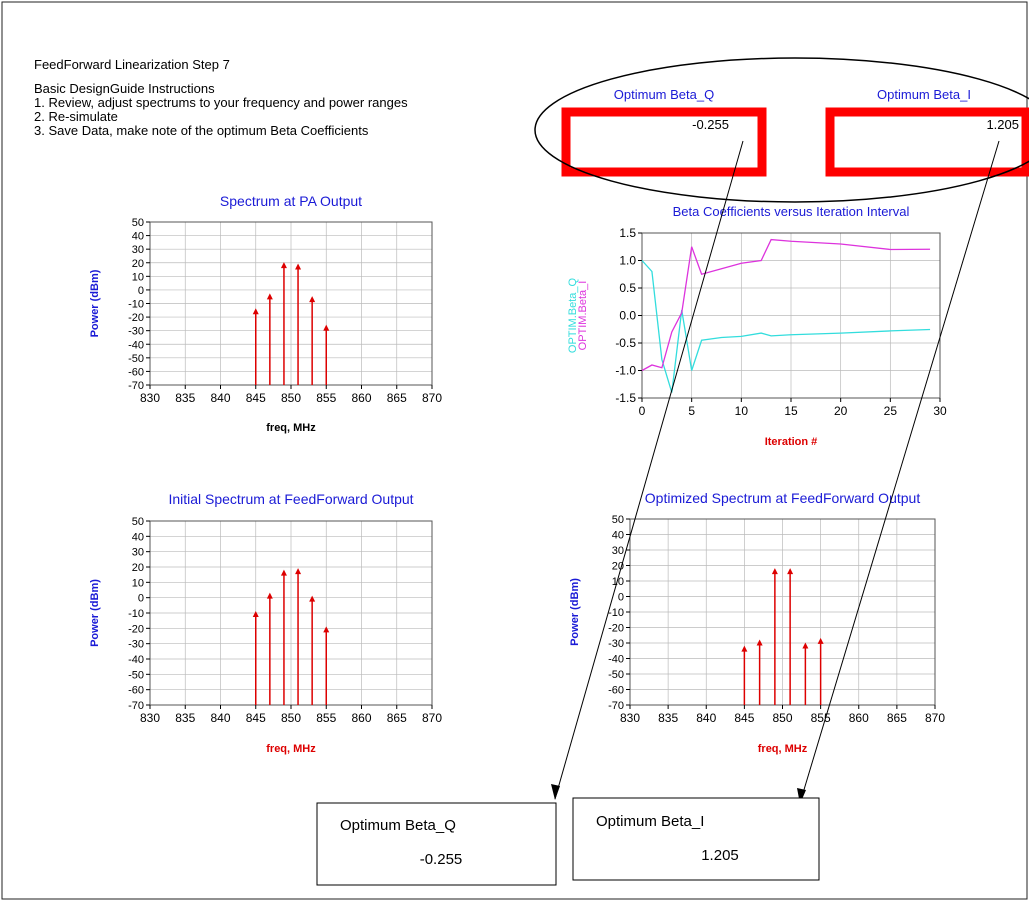 This screenshot has height=901, width=1029. Describe the element at coordinates (940, 411) in the screenshot. I see `x-tick-label: 30` at that location.